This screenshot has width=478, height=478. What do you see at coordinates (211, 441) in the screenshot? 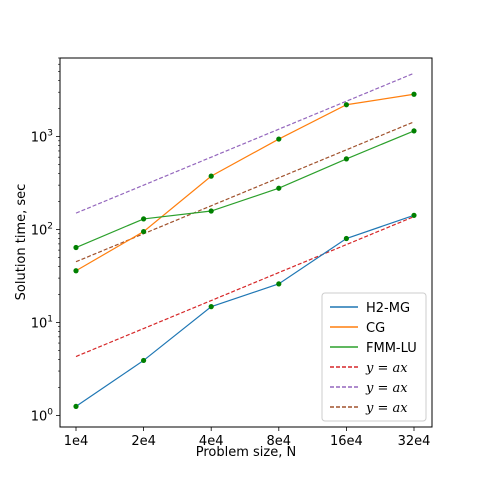
I see `x-tick-label: 4e4` at bounding box center [211, 441].